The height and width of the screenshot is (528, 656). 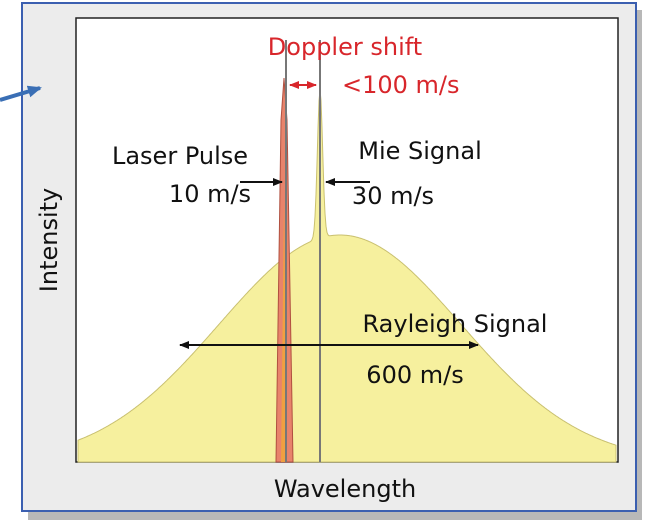 What do you see at coordinates (345, 47) in the screenshot?
I see `doppler-label: Doppler shift` at bounding box center [345, 47].